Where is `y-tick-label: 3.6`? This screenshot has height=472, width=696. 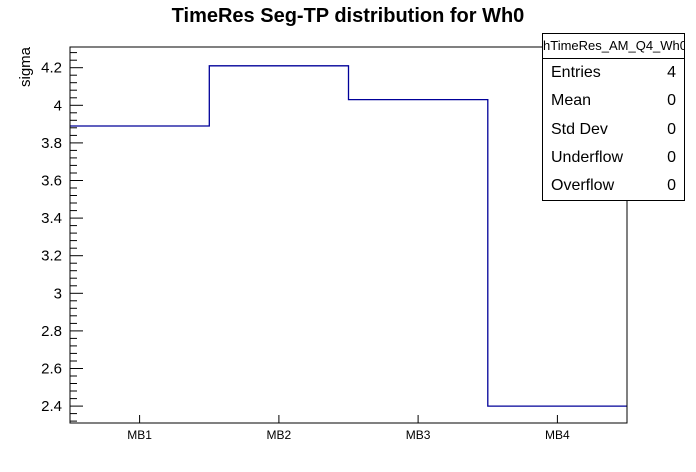 y-tick-label: 3.6 is located at coordinates (51, 181).